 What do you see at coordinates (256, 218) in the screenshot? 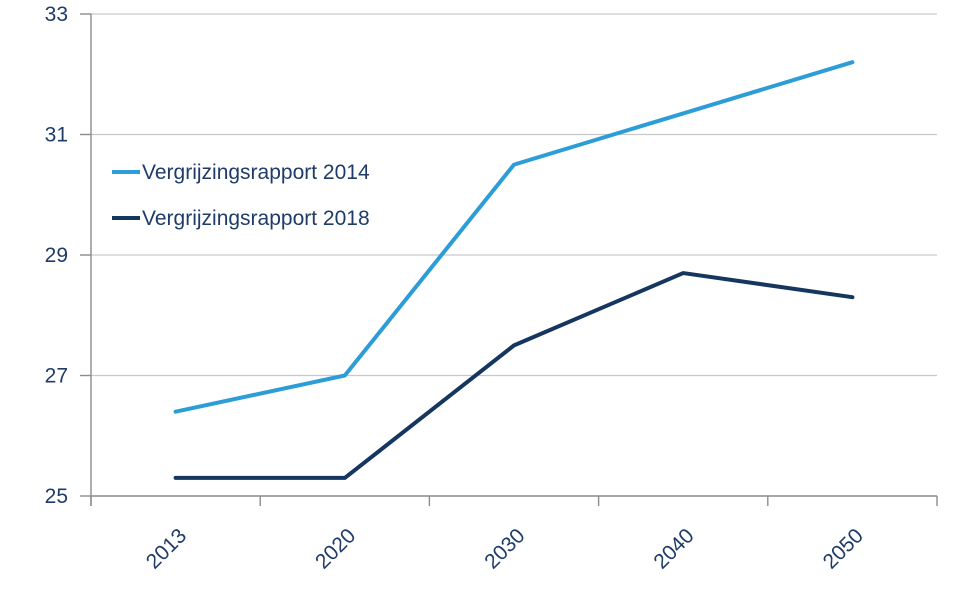
I see `legend-label: Vergrijzingsrapport 2018` at bounding box center [256, 218].